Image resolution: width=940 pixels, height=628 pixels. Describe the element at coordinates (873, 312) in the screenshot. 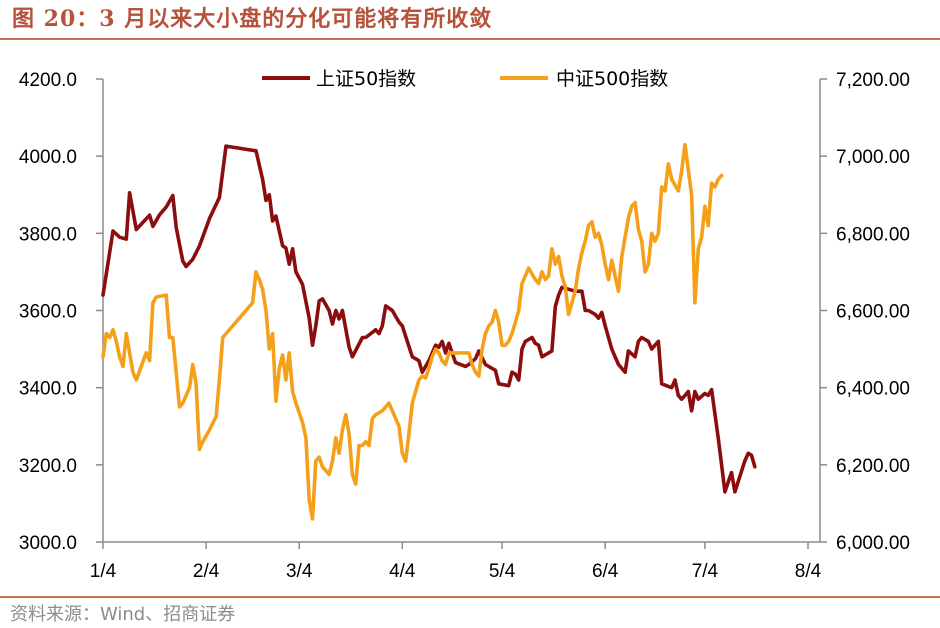

I see `right-tick-label: 6,600.00` at that location.